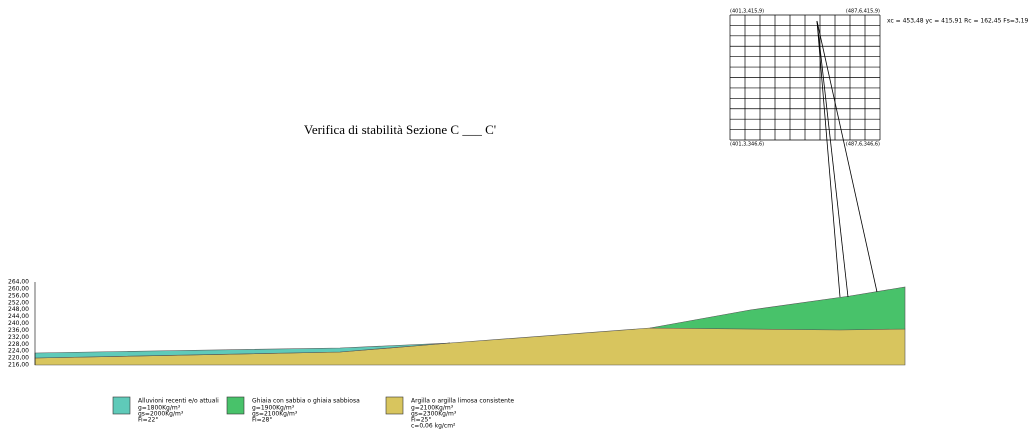 The height and width of the screenshot is (437, 1035). What do you see at coordinates (178, 401) in the screenshot?
I see `legend-name: Alluvioni recenti e/o attuali` at bounding box center [178, 401].